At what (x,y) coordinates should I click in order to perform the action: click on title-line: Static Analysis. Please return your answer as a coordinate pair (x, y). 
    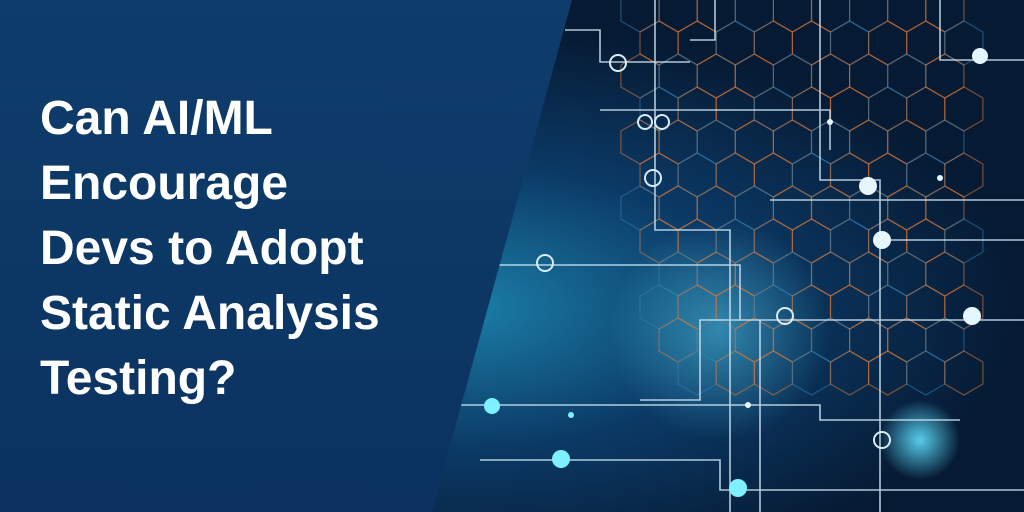
    Looking at the image, I should click on (210, 313).